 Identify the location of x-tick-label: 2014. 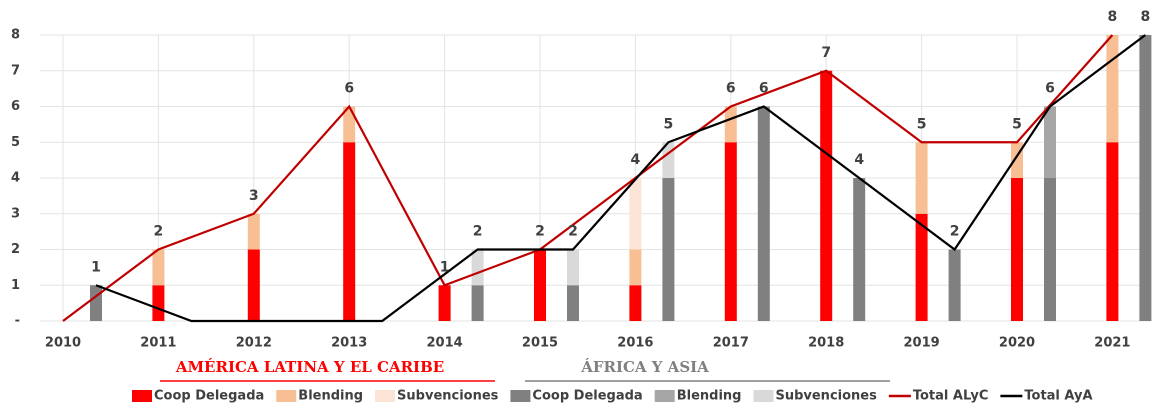
(445, 343).